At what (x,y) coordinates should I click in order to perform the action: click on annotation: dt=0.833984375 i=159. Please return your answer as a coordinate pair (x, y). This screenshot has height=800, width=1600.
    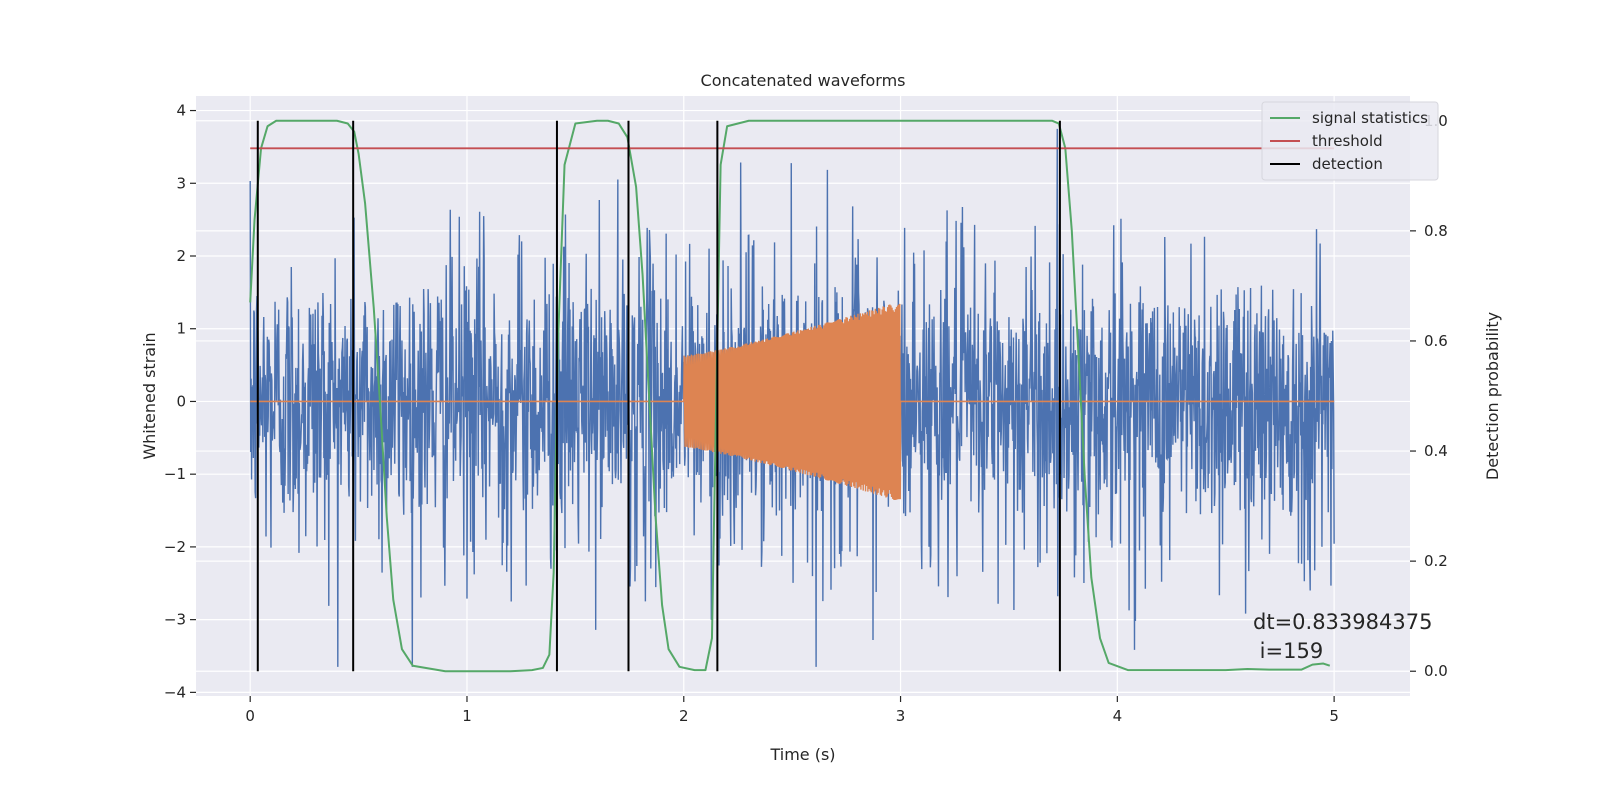
    Looking at the image, I should click on (1342, 636).